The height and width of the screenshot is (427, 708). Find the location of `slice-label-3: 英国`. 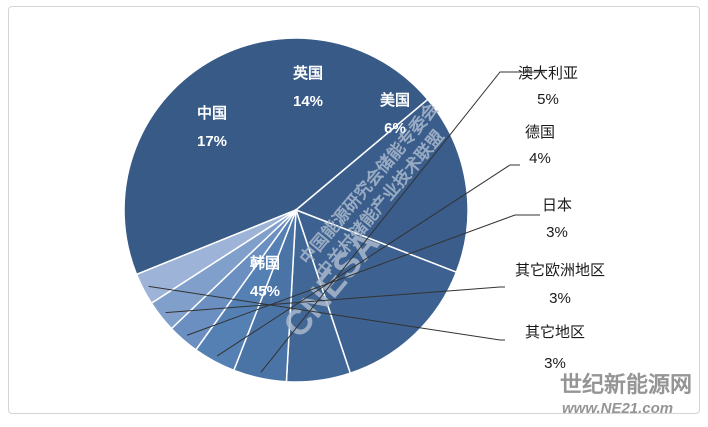

slice-label-3: 英国 is located at coordinates (308, 73).